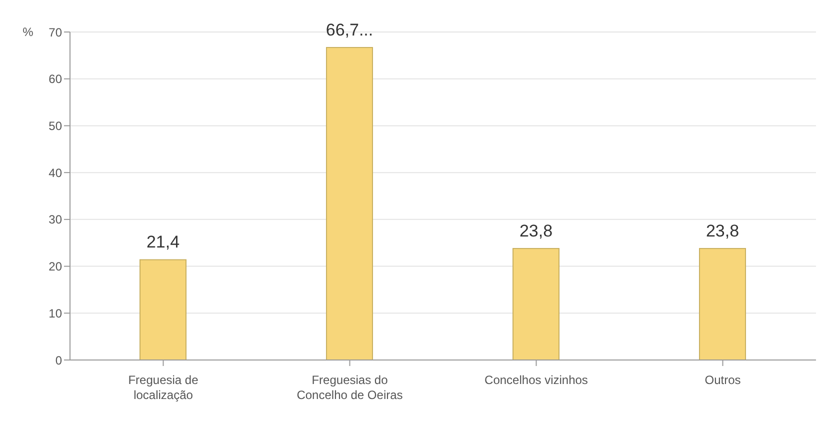  I want to click on y-tick-label: 30, so click(55, 219).